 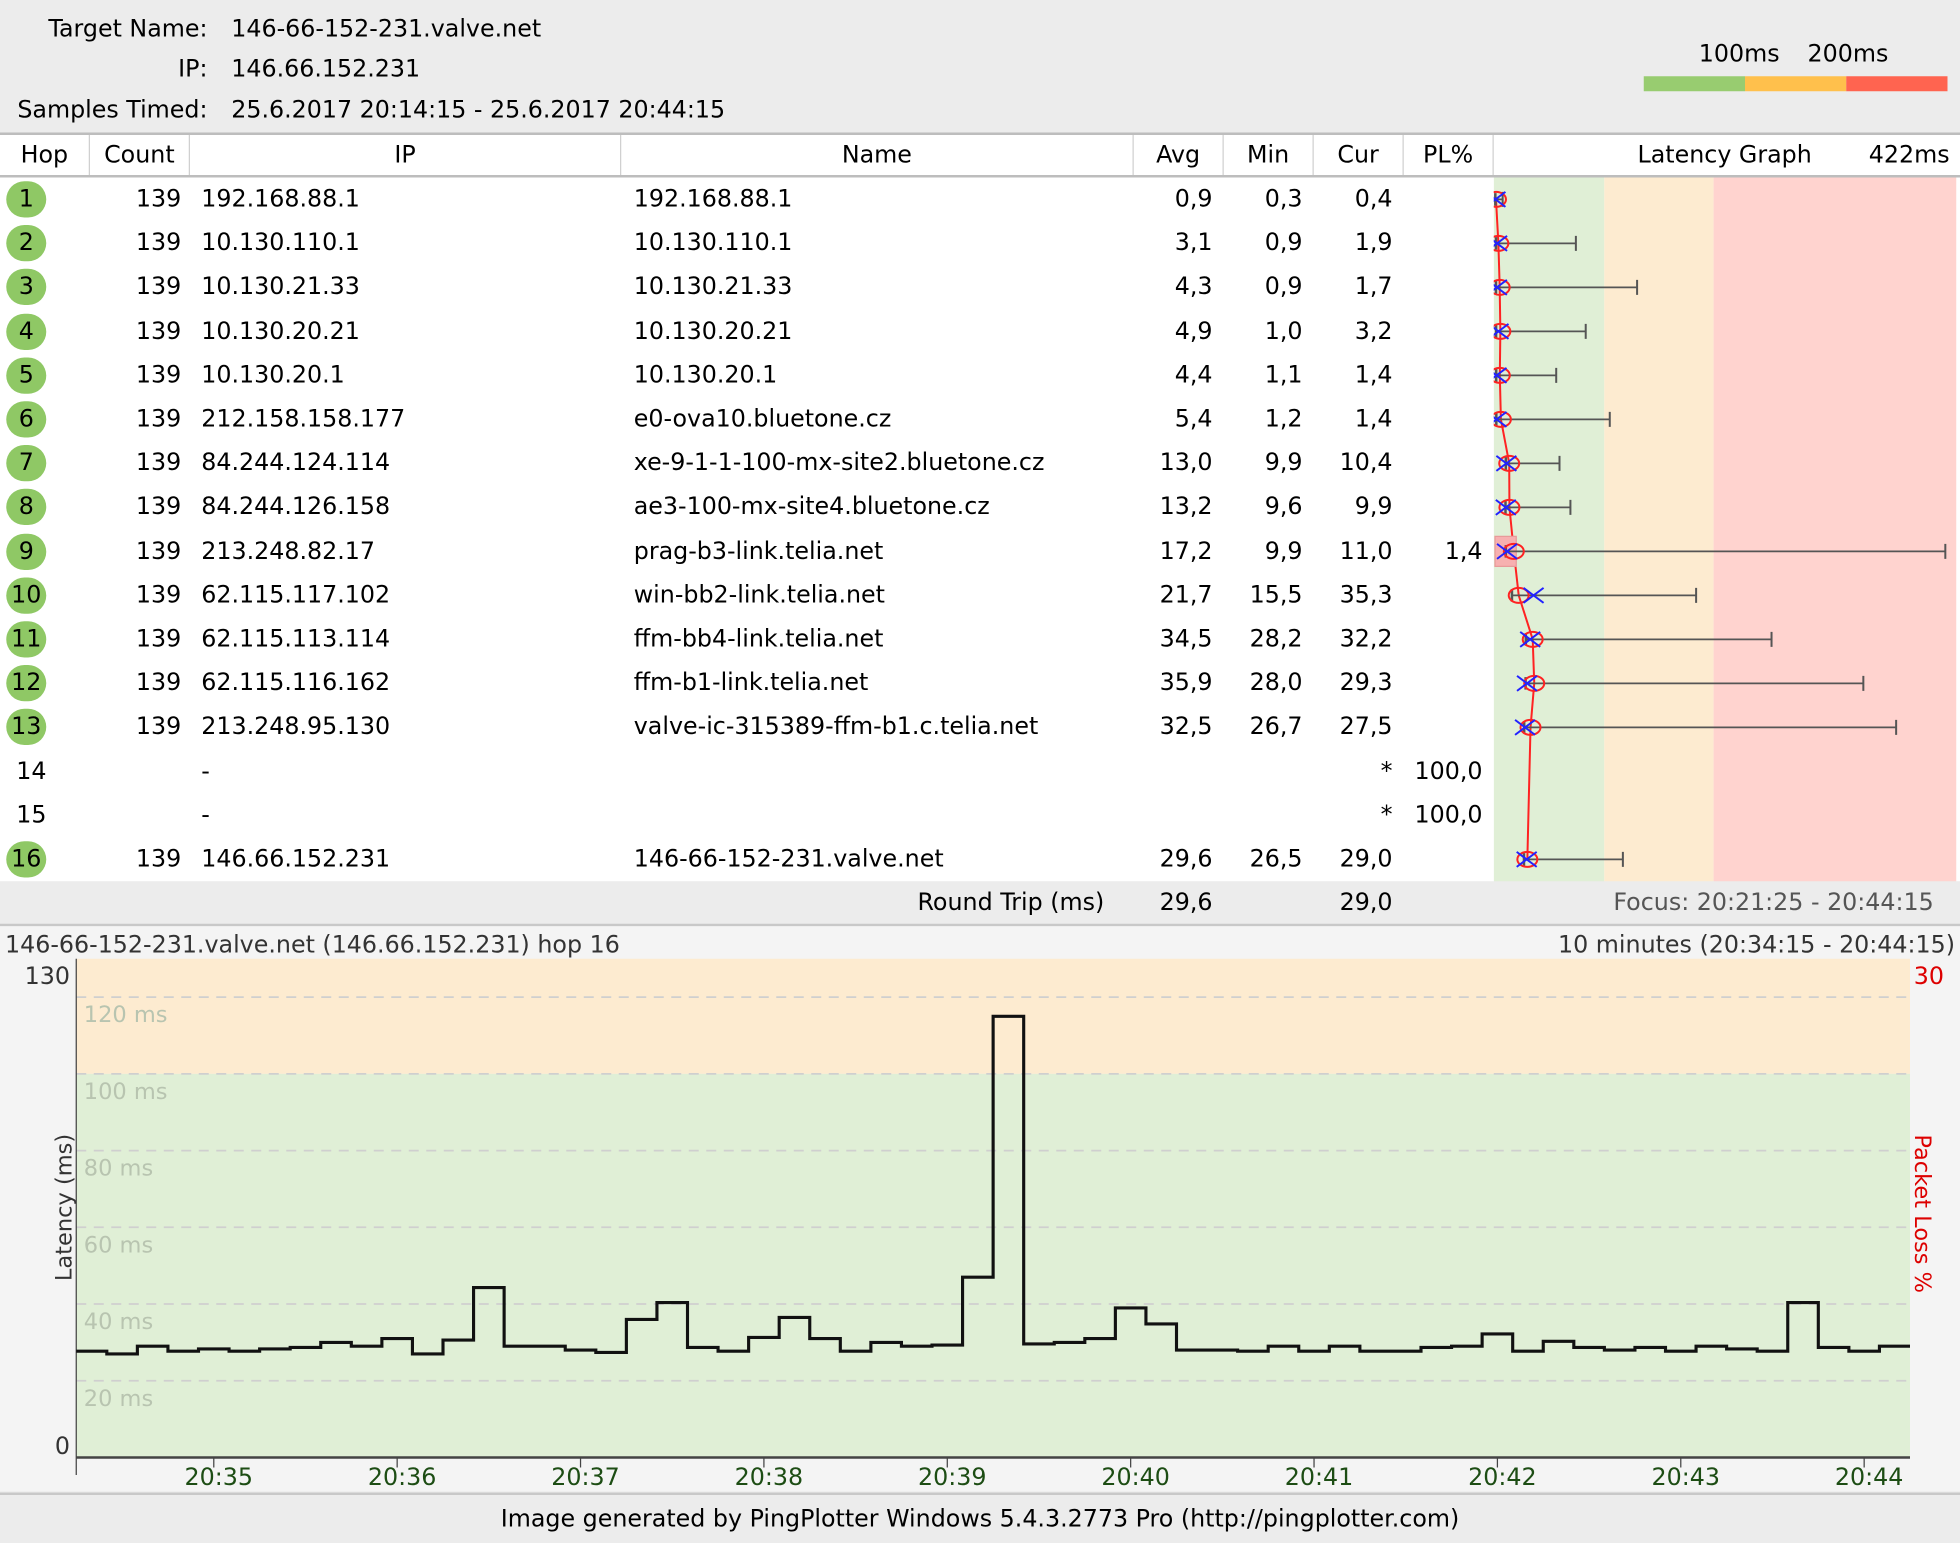 What do you see at coordinates (1186, 902) in the screenshot?
I see `round-trip-avg: 29,6` at bounding box center [1186, 902].